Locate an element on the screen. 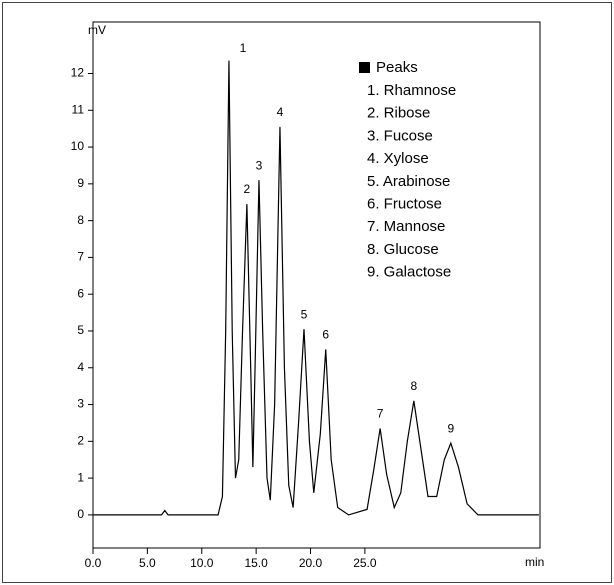 The image size is (614, 585). x-axis-label: min is located at coordinates (534, 562).